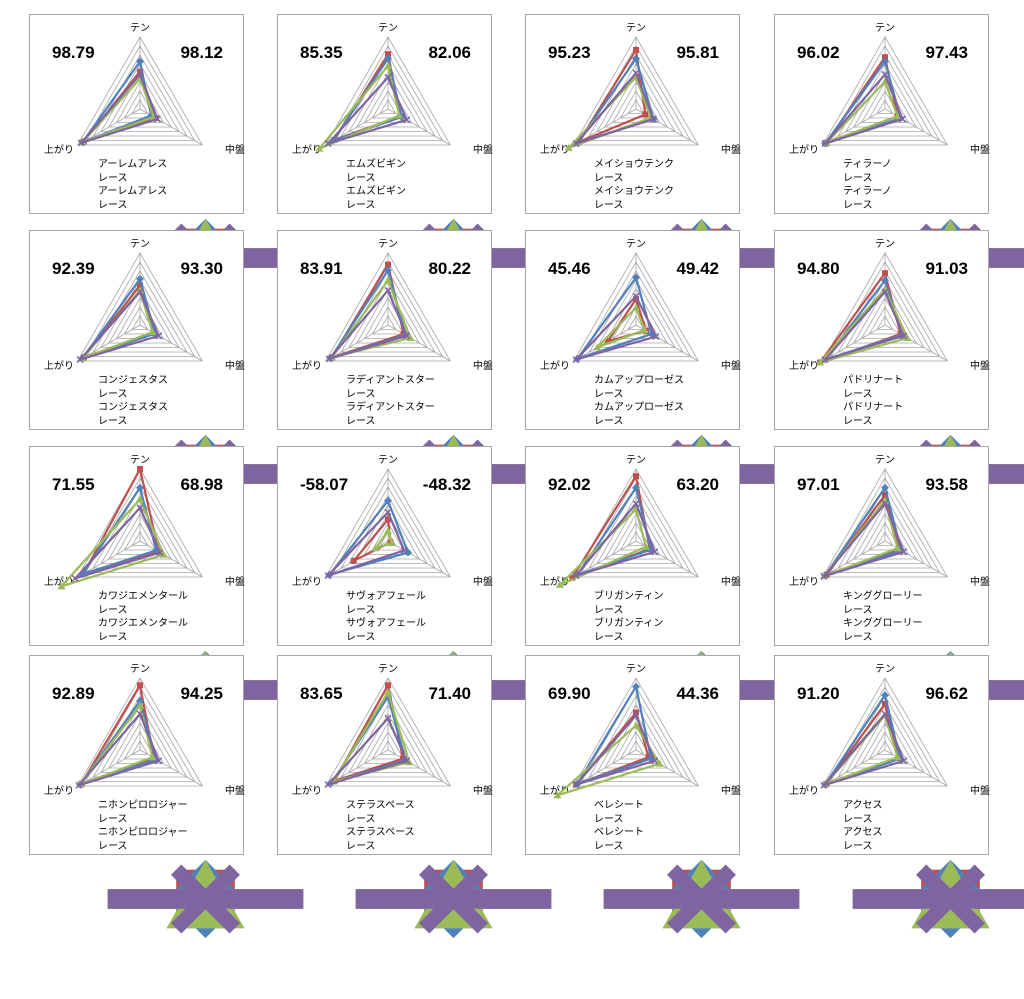 This screenshot has width=1024, height=999. What do you see at coordinates (201, 869) in the screenshot?
I see `legend: ニホンピロロジャー レース ニホンピロロジャー レース` at bounding box center [201, 869].